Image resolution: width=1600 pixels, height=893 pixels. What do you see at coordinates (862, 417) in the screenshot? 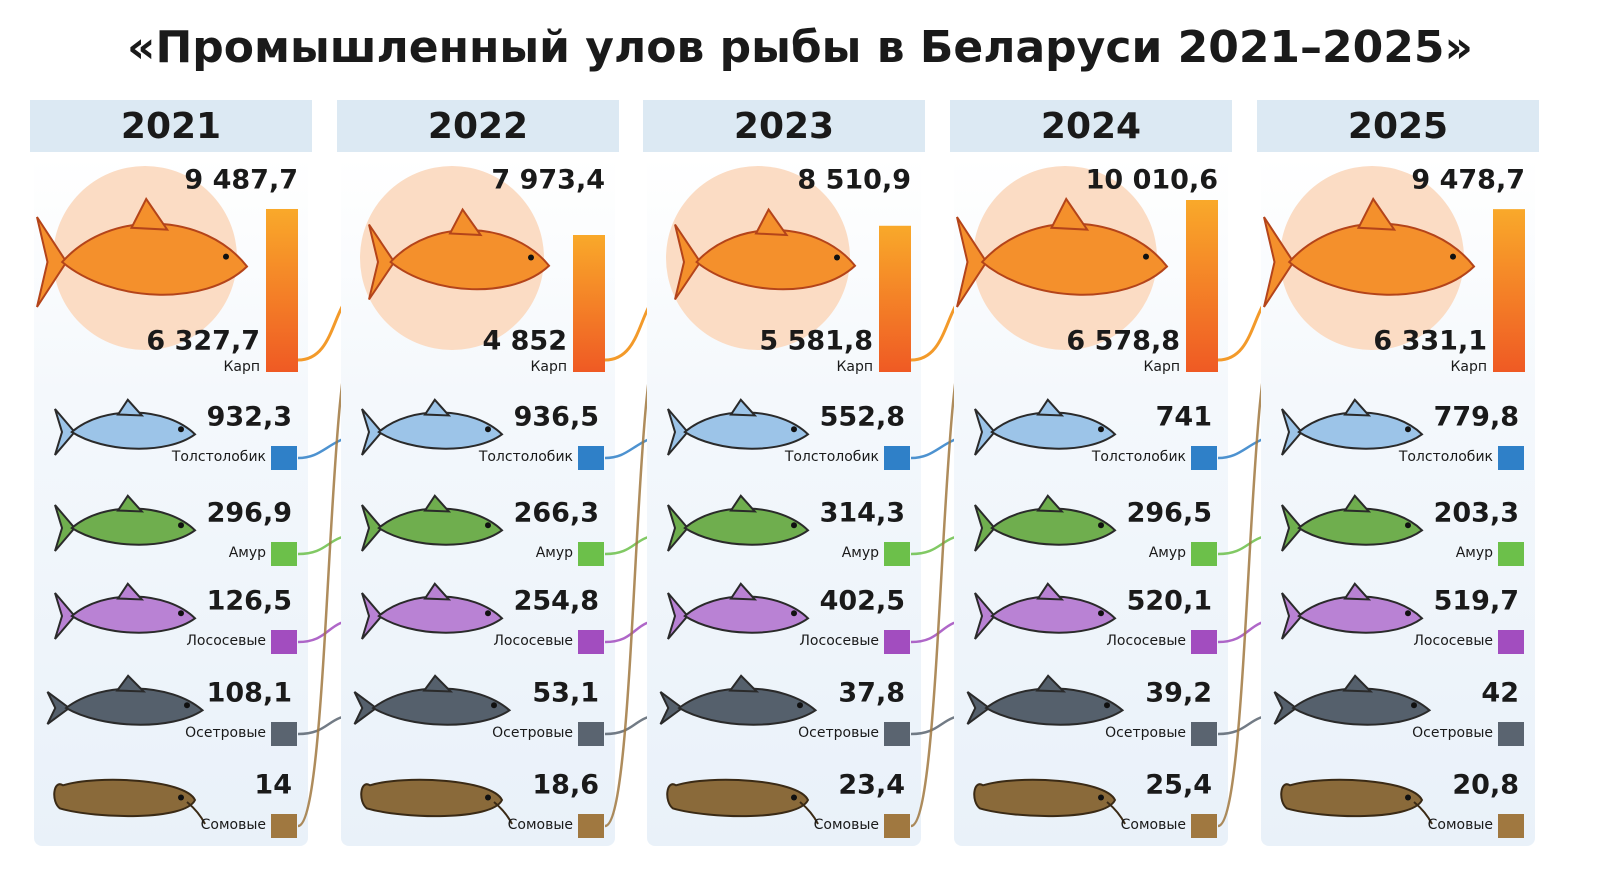
I see `species-value: 552,8` at bounding box center [862, 417].